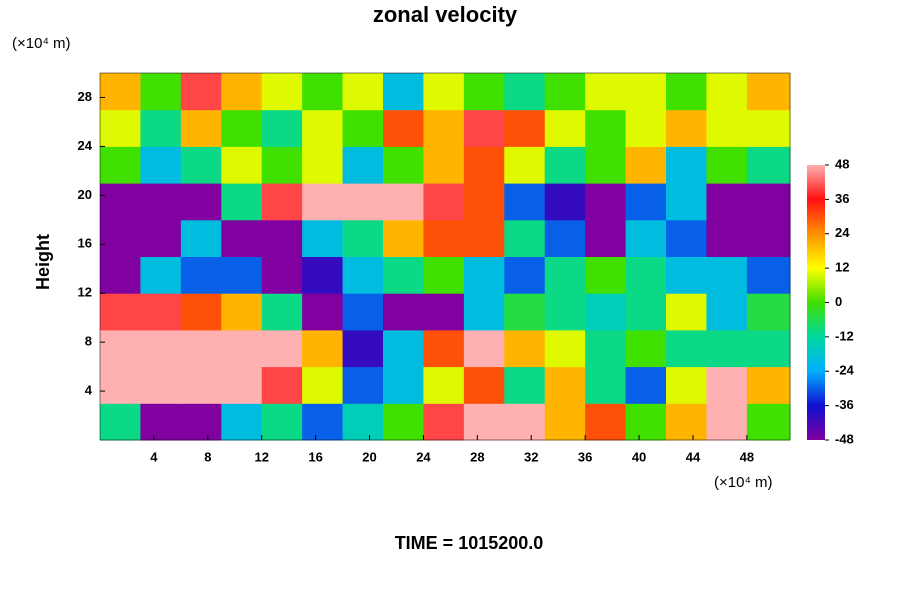 The width and height of the screenshot is (900, 600). Describe the element at coordinates (207, 456) in the screenshot. I see `x-tick-label: 8` at that location.